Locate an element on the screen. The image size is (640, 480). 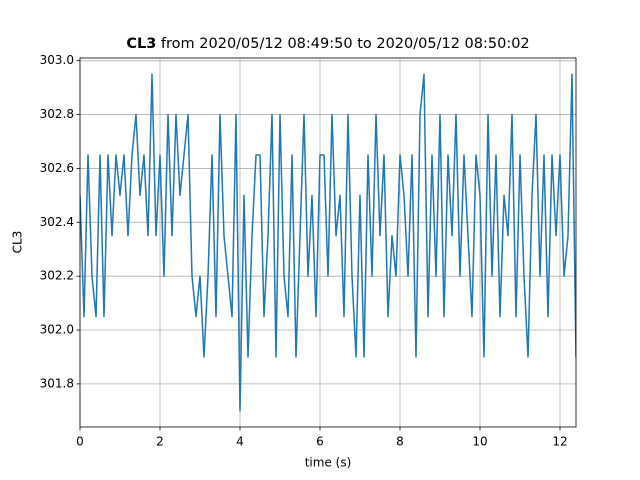
y-tick-label: 302.8 is located at coordinates (57, 114).